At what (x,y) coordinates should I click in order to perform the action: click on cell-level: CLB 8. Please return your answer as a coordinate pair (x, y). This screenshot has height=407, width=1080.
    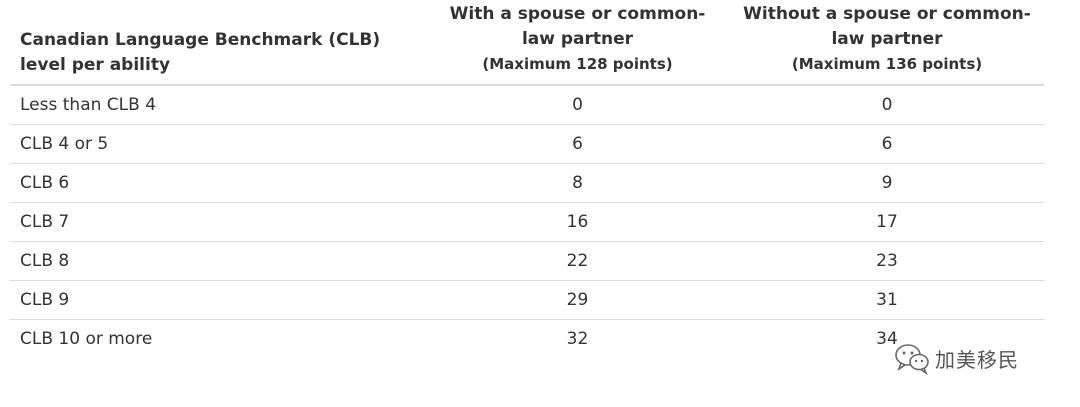
    Looking at the image, I should click on (217, 260).